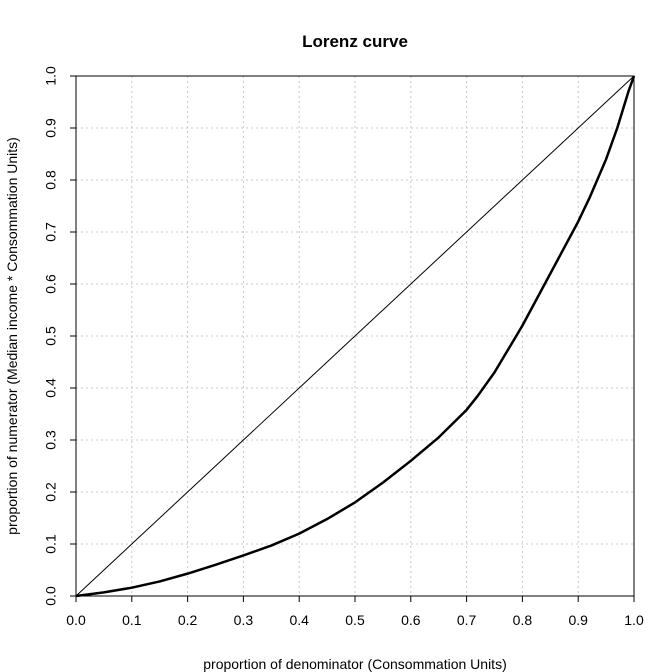 The width and height of the screenshot is (672, 672). Describe the element at coordinates (578, 620) in the screenshot. I see `x-tick-label: 0.9` at that location.